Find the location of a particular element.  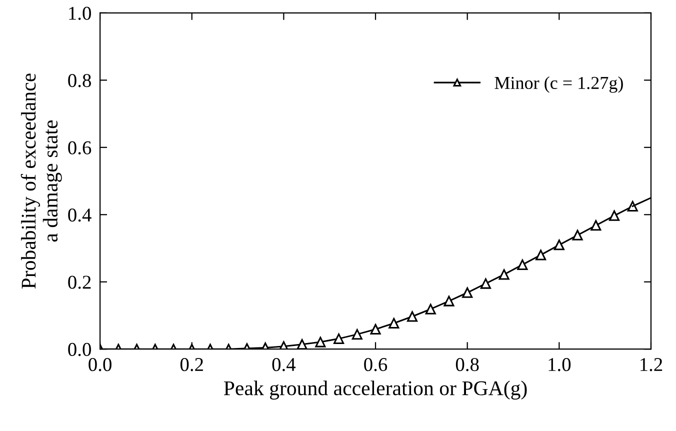

x-axis-title: Peak ground acceleration or PGA(g) is located at coordinates (375, 390).